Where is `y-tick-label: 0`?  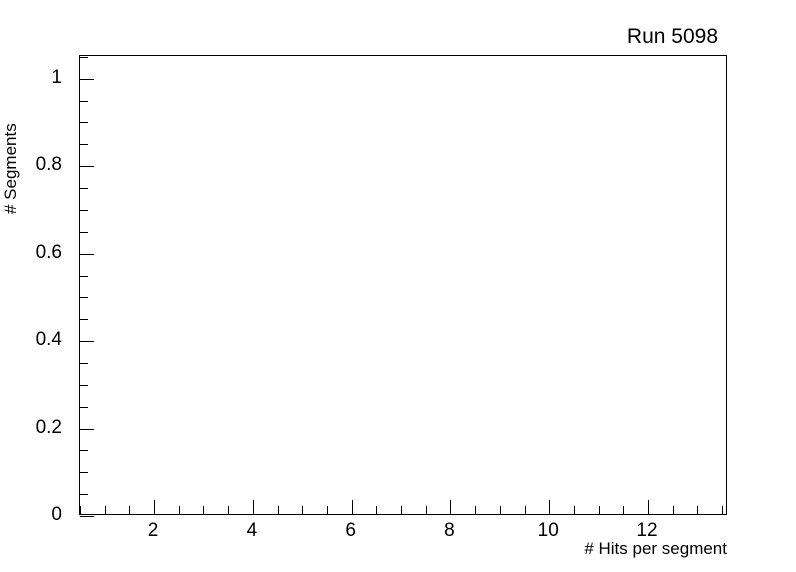
y-tick-label: 0 is located at coordinates (56, 514).